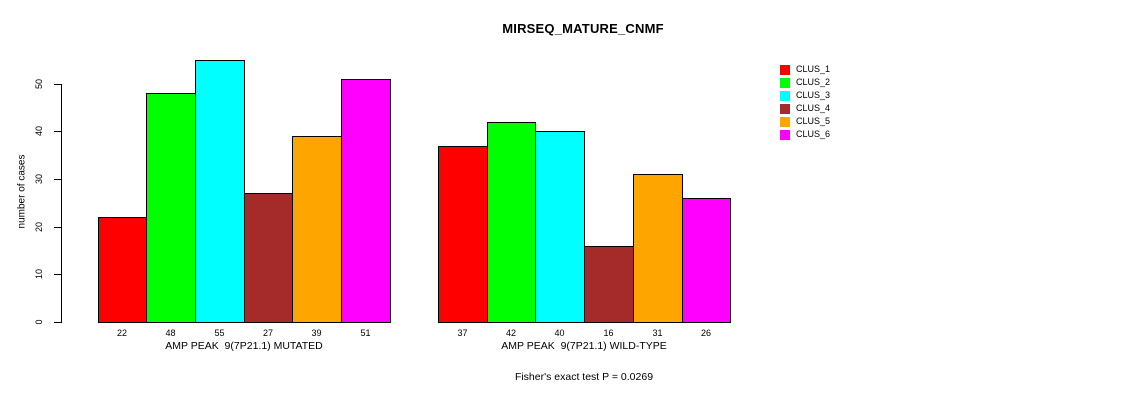 The width and height of the screenshot is (1140, 400). I want to click on legend-entry: CLUS_4, so click(805, 108).